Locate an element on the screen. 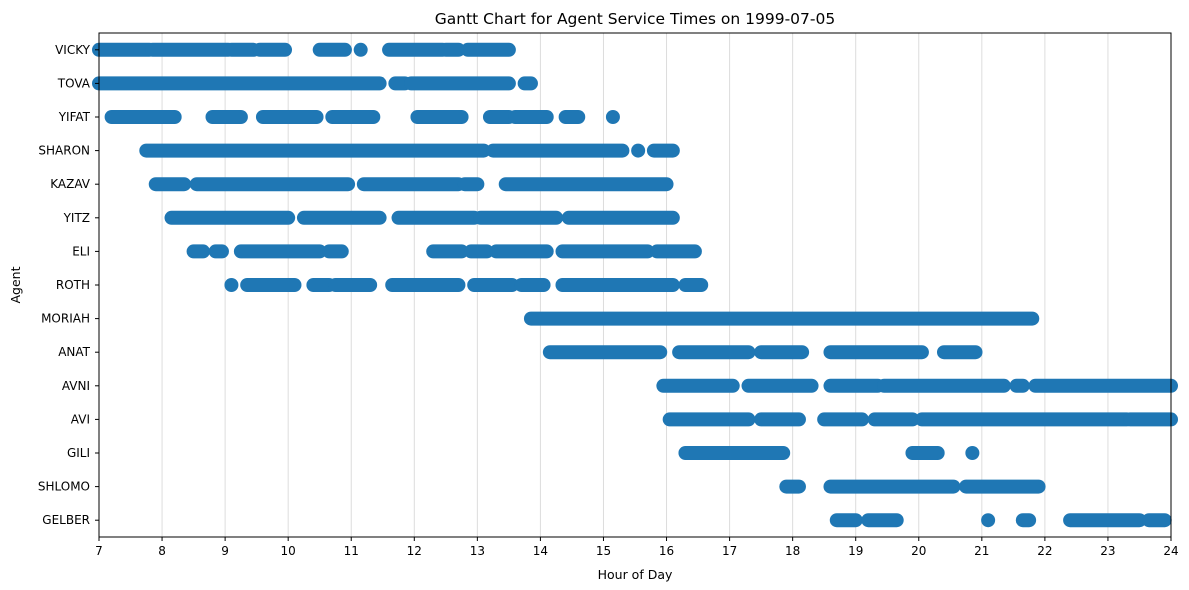 This screenshot has height=590, width=1189. x-tick-label-8: 8 is located at coordinates (162, 551).